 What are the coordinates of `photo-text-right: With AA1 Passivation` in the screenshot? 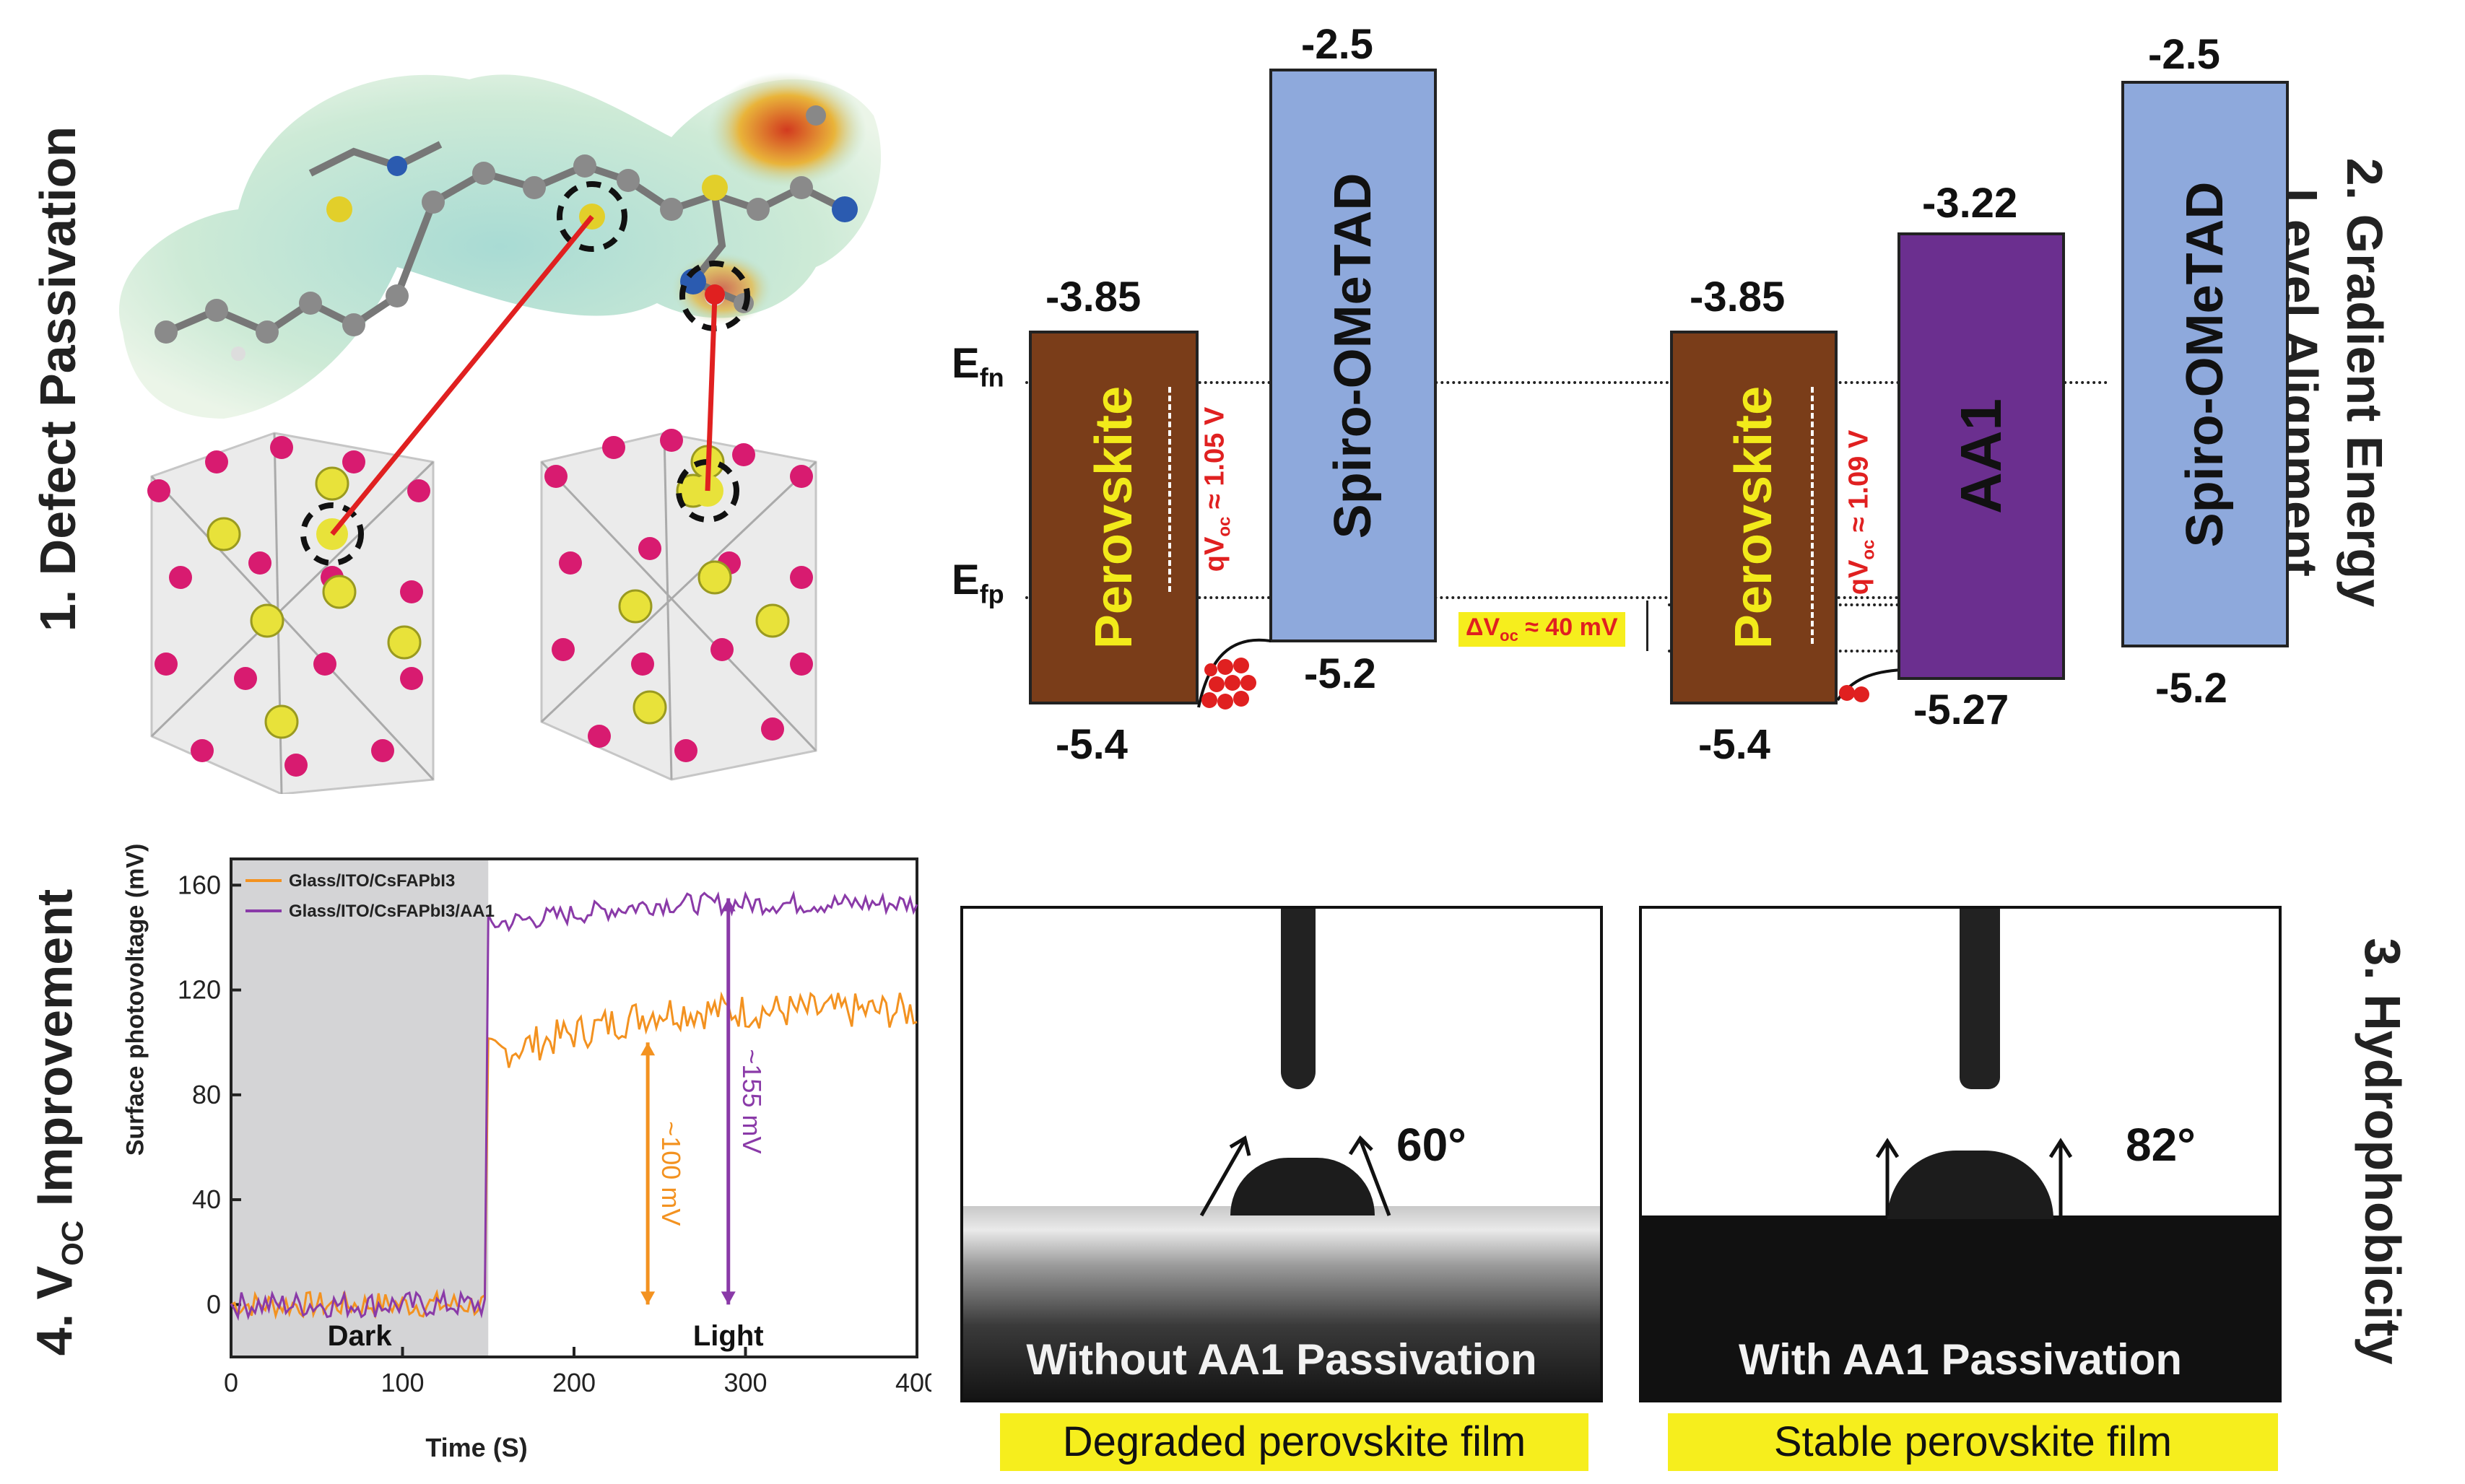 It's located at (1960, 1359).